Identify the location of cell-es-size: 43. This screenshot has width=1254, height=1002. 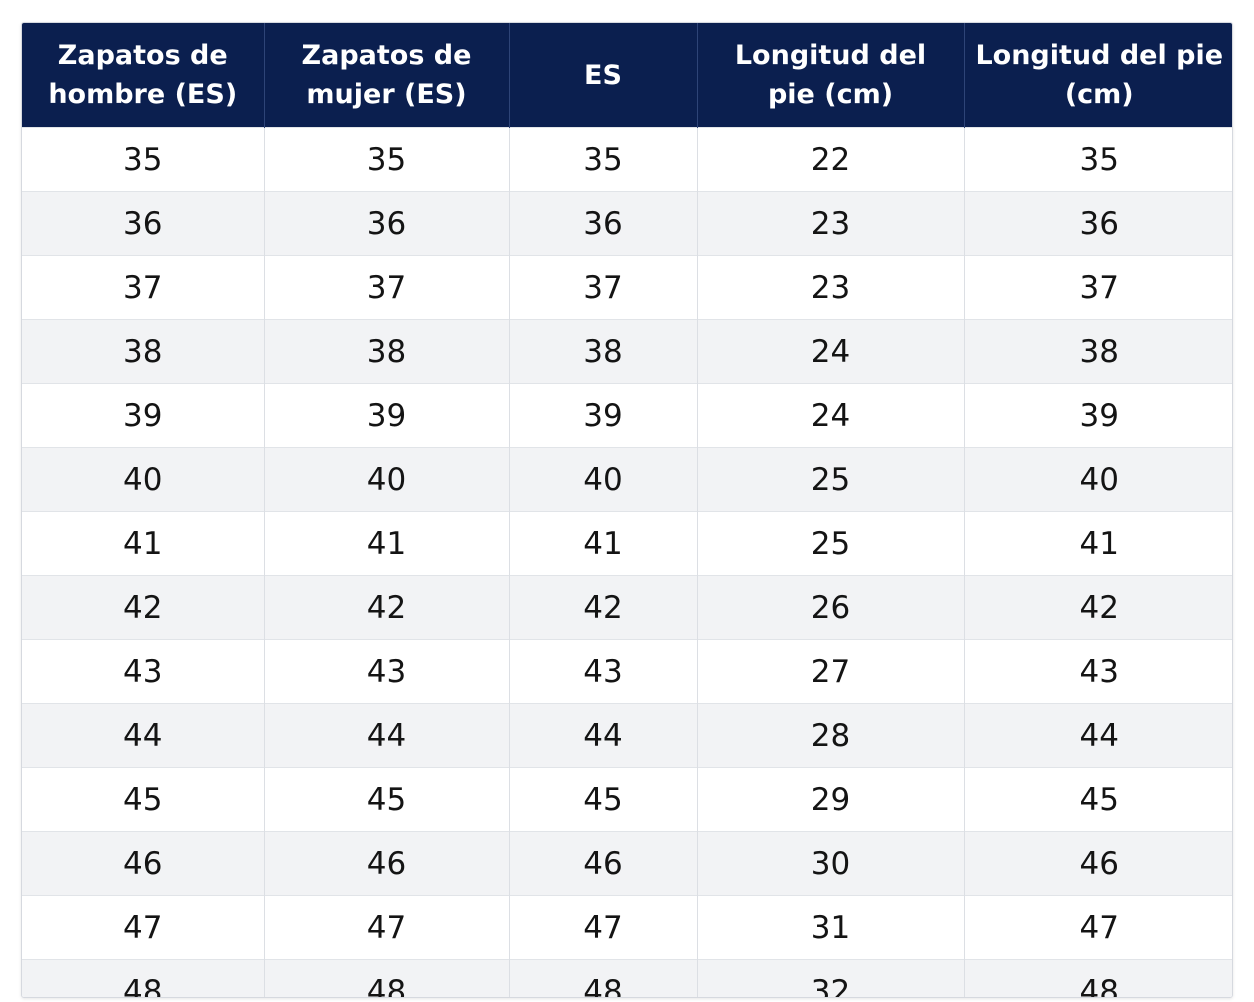
(603, 671).